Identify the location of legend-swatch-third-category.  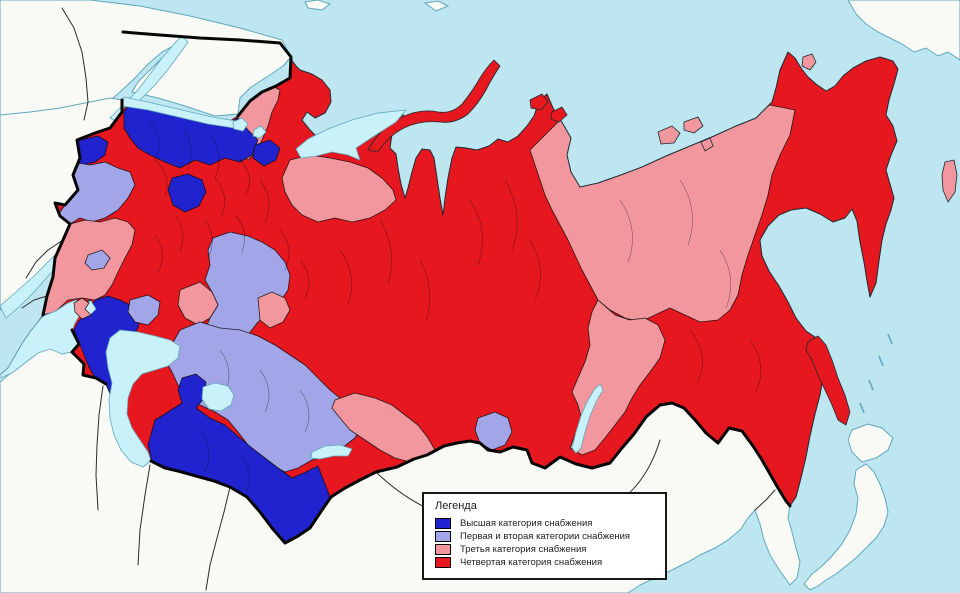
(443, 549).